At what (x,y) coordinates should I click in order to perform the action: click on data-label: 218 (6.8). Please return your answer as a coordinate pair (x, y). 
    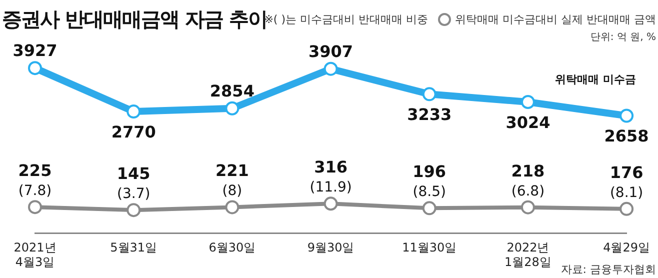
    Looking at the image, I should click on (528, 180).